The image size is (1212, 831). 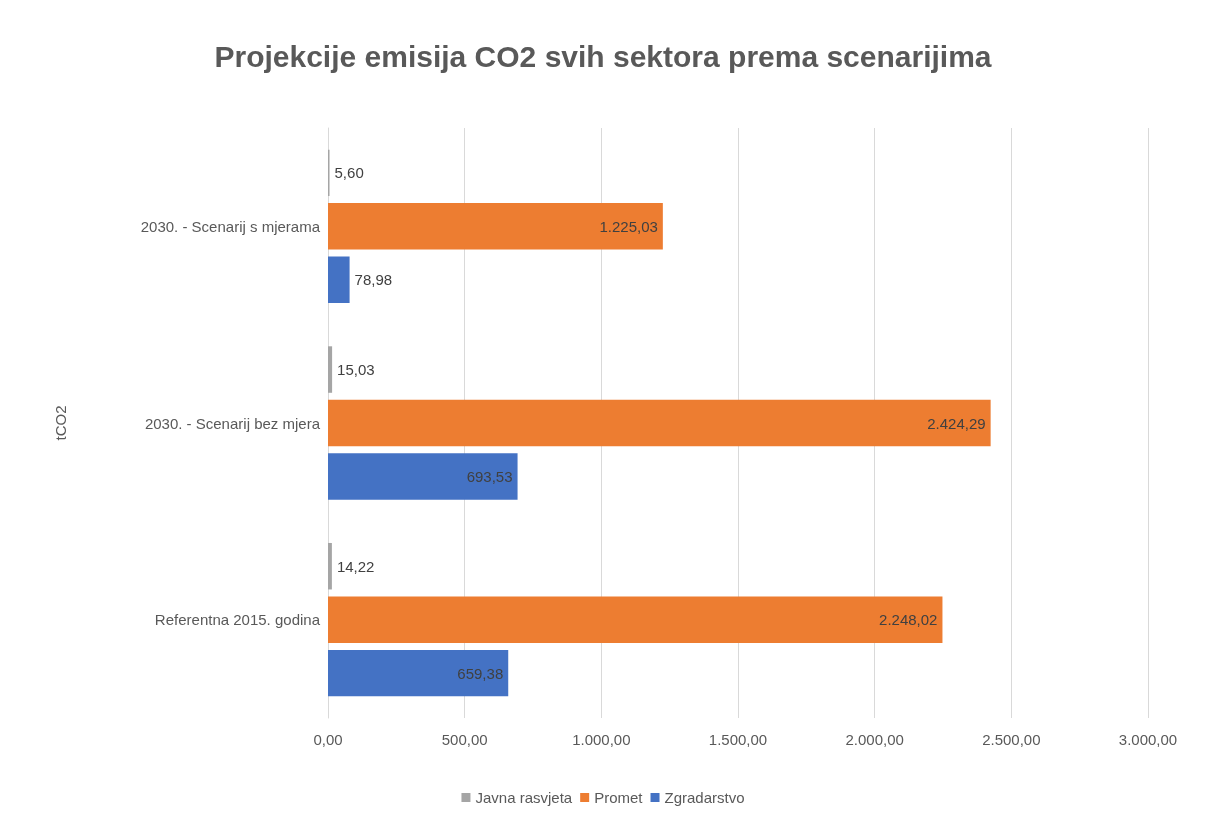 I want to click on legend-label: Zgradarstvo, so click(x=704, y=797).